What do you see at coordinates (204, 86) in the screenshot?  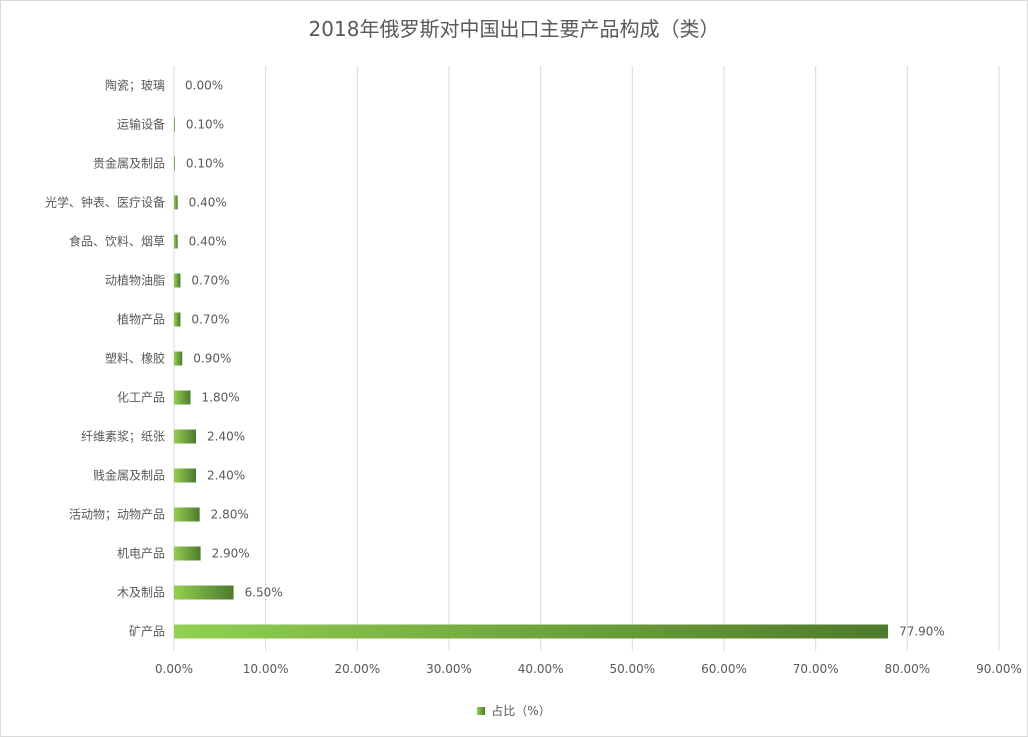 I see `data-label: 0.00%` at bounding box center [204, 86].